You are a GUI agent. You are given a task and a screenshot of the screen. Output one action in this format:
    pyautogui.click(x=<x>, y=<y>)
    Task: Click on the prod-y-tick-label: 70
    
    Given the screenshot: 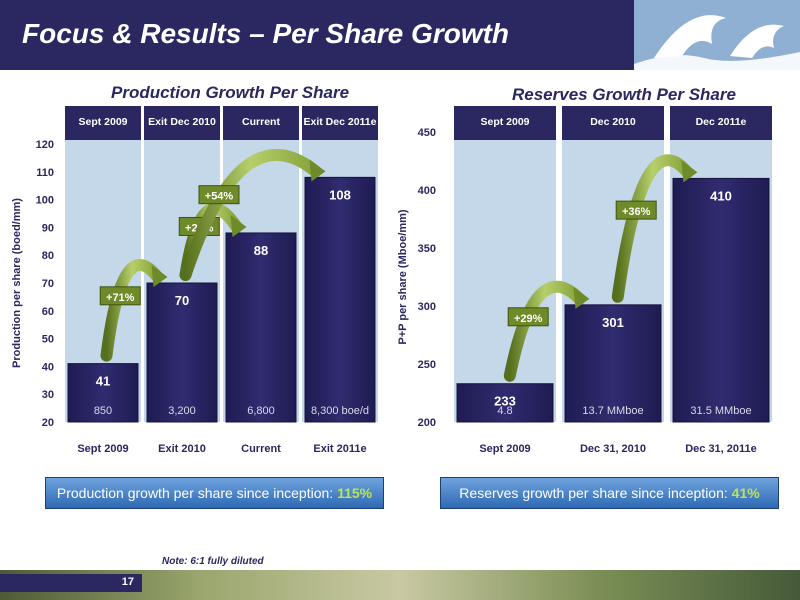 What is the action you would take?
    pyautogui.click(x=48, y=284)
    